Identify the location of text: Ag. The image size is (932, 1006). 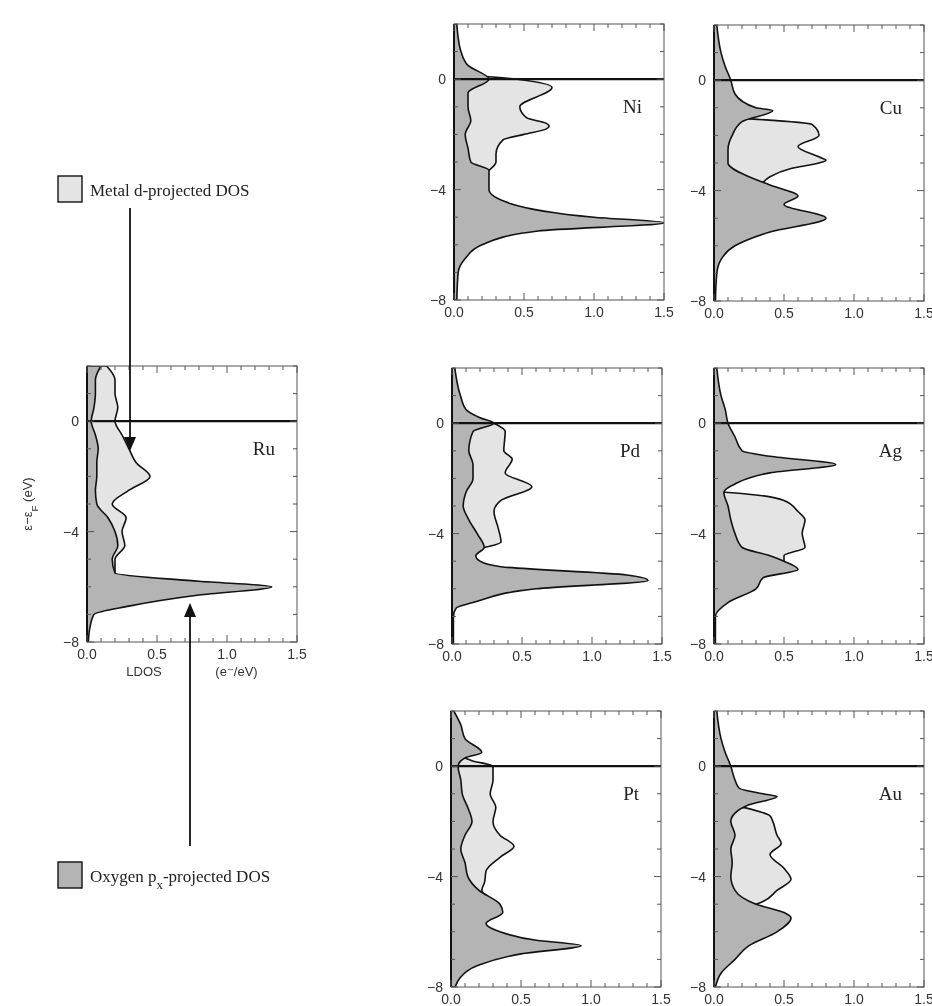
(890, 450).